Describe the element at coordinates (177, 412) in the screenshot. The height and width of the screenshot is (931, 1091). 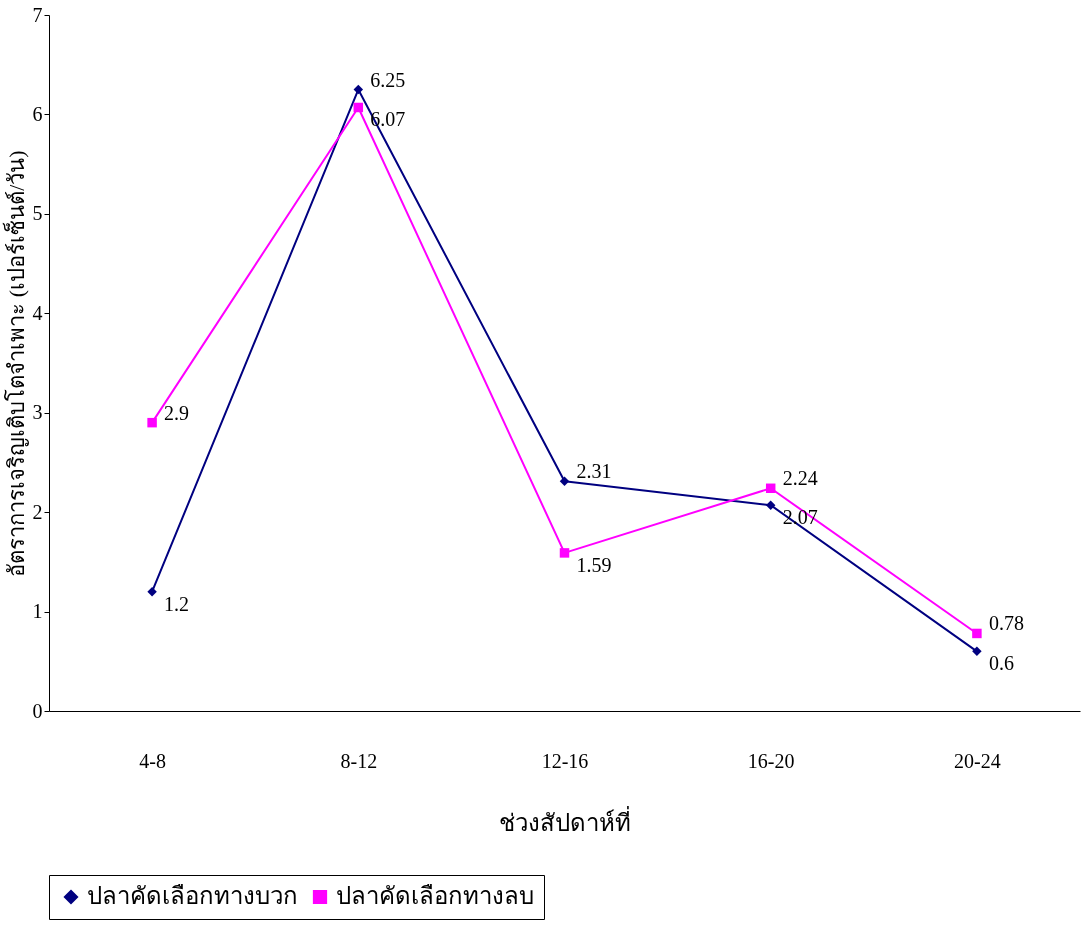
I see `data-label: 2.9` at that location.